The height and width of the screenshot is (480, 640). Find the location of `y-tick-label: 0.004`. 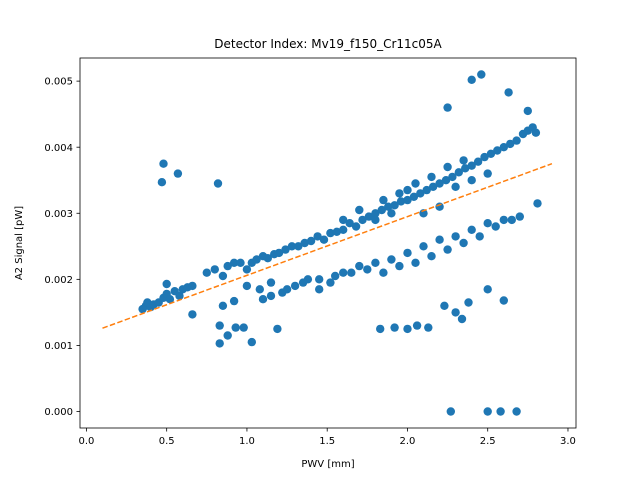

y-tick-label: 0.004 is located at coordinates (58, 148).